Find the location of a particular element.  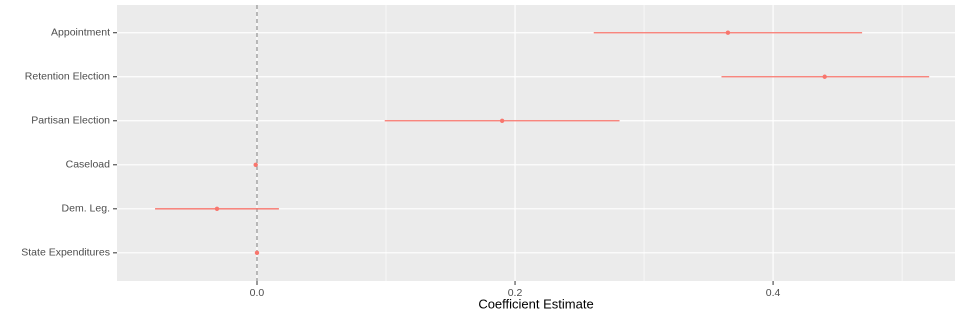

x-tick-label: 0.2 is located at coordinates (515, 293).